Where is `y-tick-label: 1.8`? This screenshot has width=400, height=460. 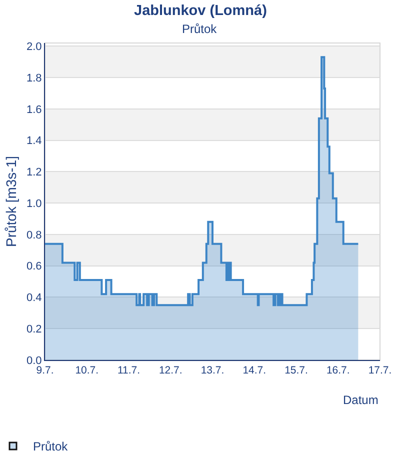
y-tick-label: 1.8 is located at coordinates (34, 78).